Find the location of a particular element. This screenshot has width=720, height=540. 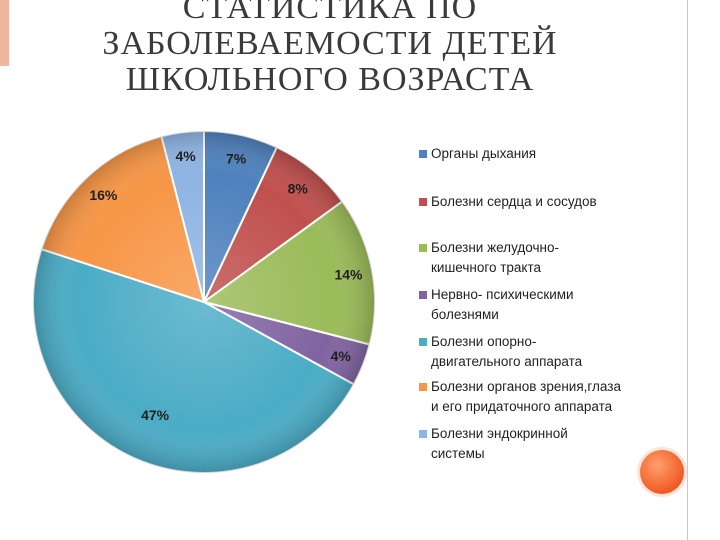

legend-label-5-line-1: Болезни опорно- is located at coordinates (484, 341).